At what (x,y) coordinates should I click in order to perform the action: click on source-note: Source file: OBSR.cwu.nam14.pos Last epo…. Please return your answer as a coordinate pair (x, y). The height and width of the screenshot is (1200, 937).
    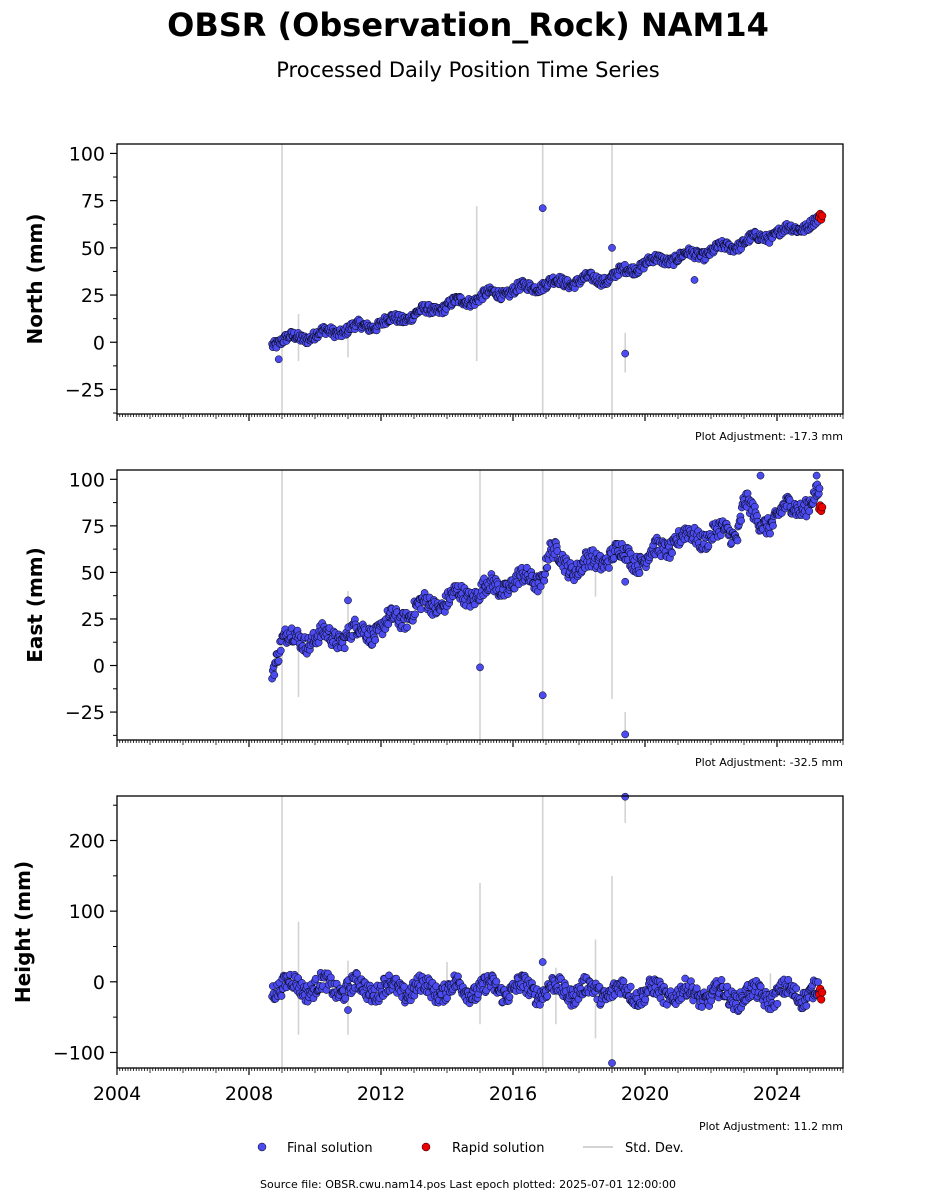
    Looking at the image, I should click on (468, 1184).